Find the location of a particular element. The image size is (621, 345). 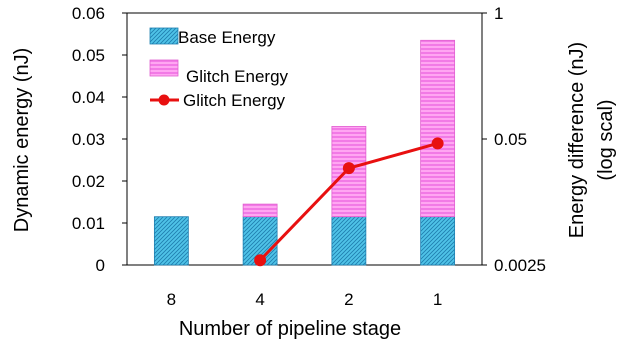

y2-tick-label: 0.0025 is located at coordinates (520, 265).